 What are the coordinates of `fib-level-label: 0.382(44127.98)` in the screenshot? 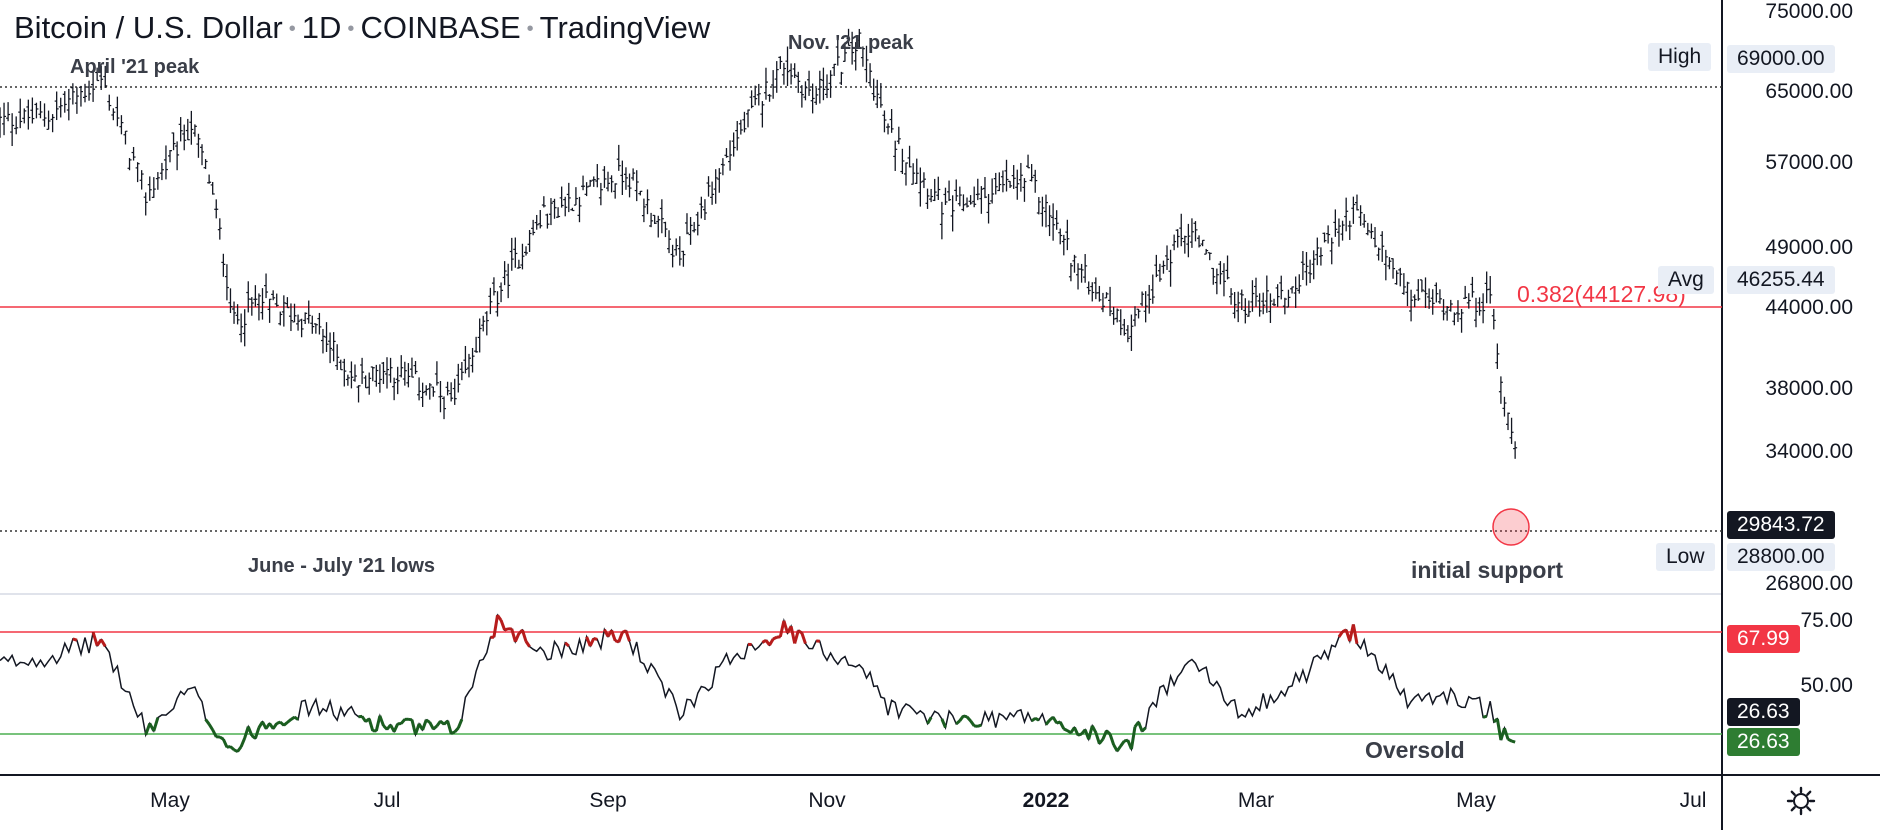 It's located at (1601, 294).